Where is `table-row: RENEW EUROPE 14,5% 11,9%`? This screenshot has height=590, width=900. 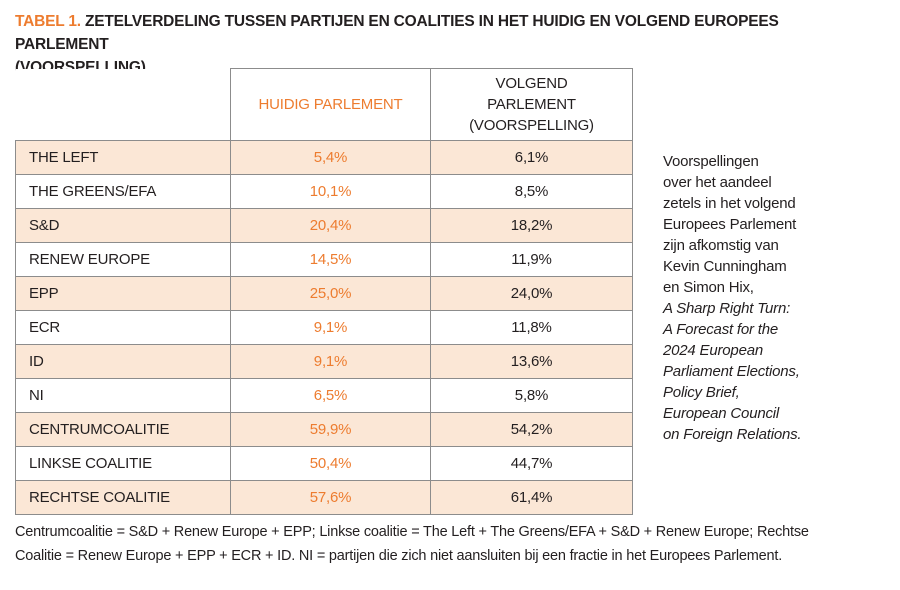 table-row: RENEW EUROPE 14,5% 11,9% is located at coordinates (324, 259).